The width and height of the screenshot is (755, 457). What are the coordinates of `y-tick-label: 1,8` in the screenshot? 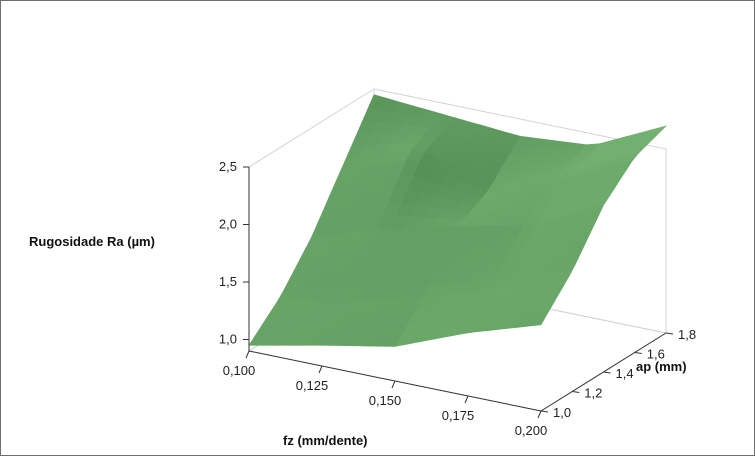 It's located at (687, 334).